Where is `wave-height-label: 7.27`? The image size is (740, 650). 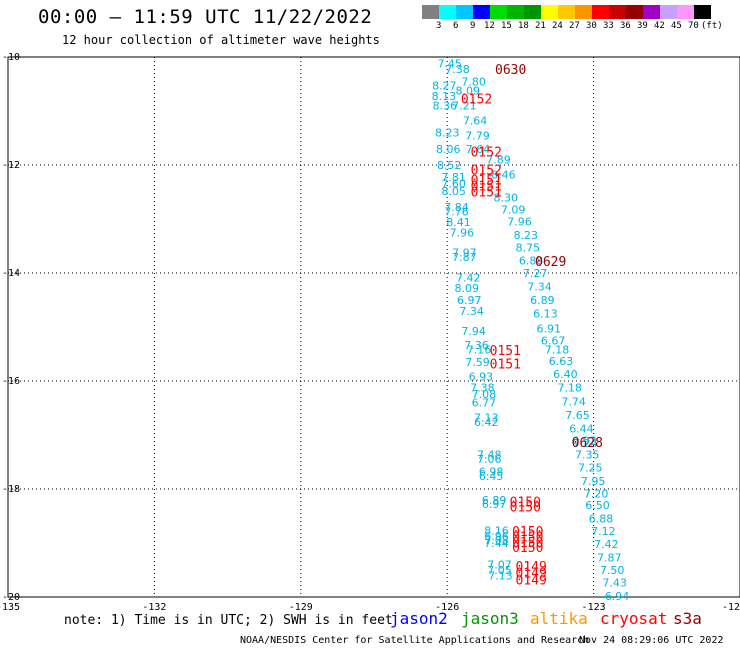 wave-height-label: 7.27 is located at coordinates (535, 273).